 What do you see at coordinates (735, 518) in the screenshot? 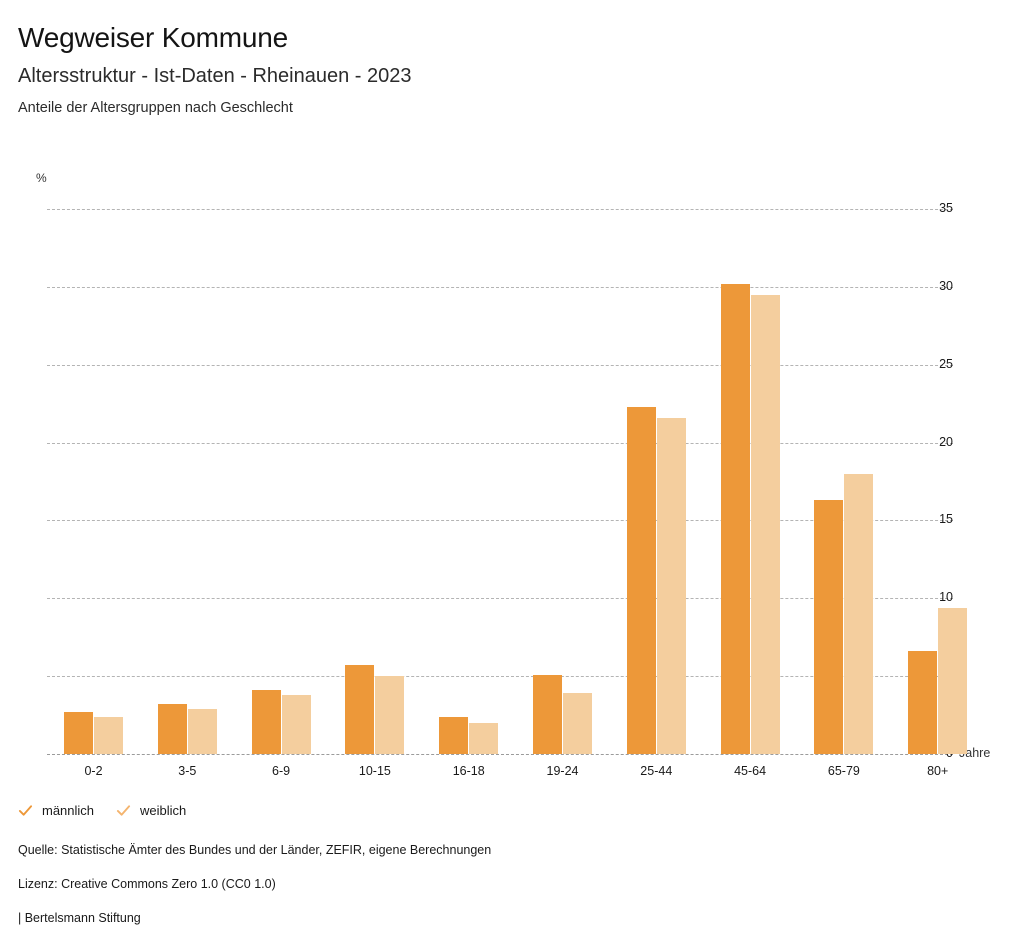
I see `bar-männlich-45-64` at bounding box center [735, 518].